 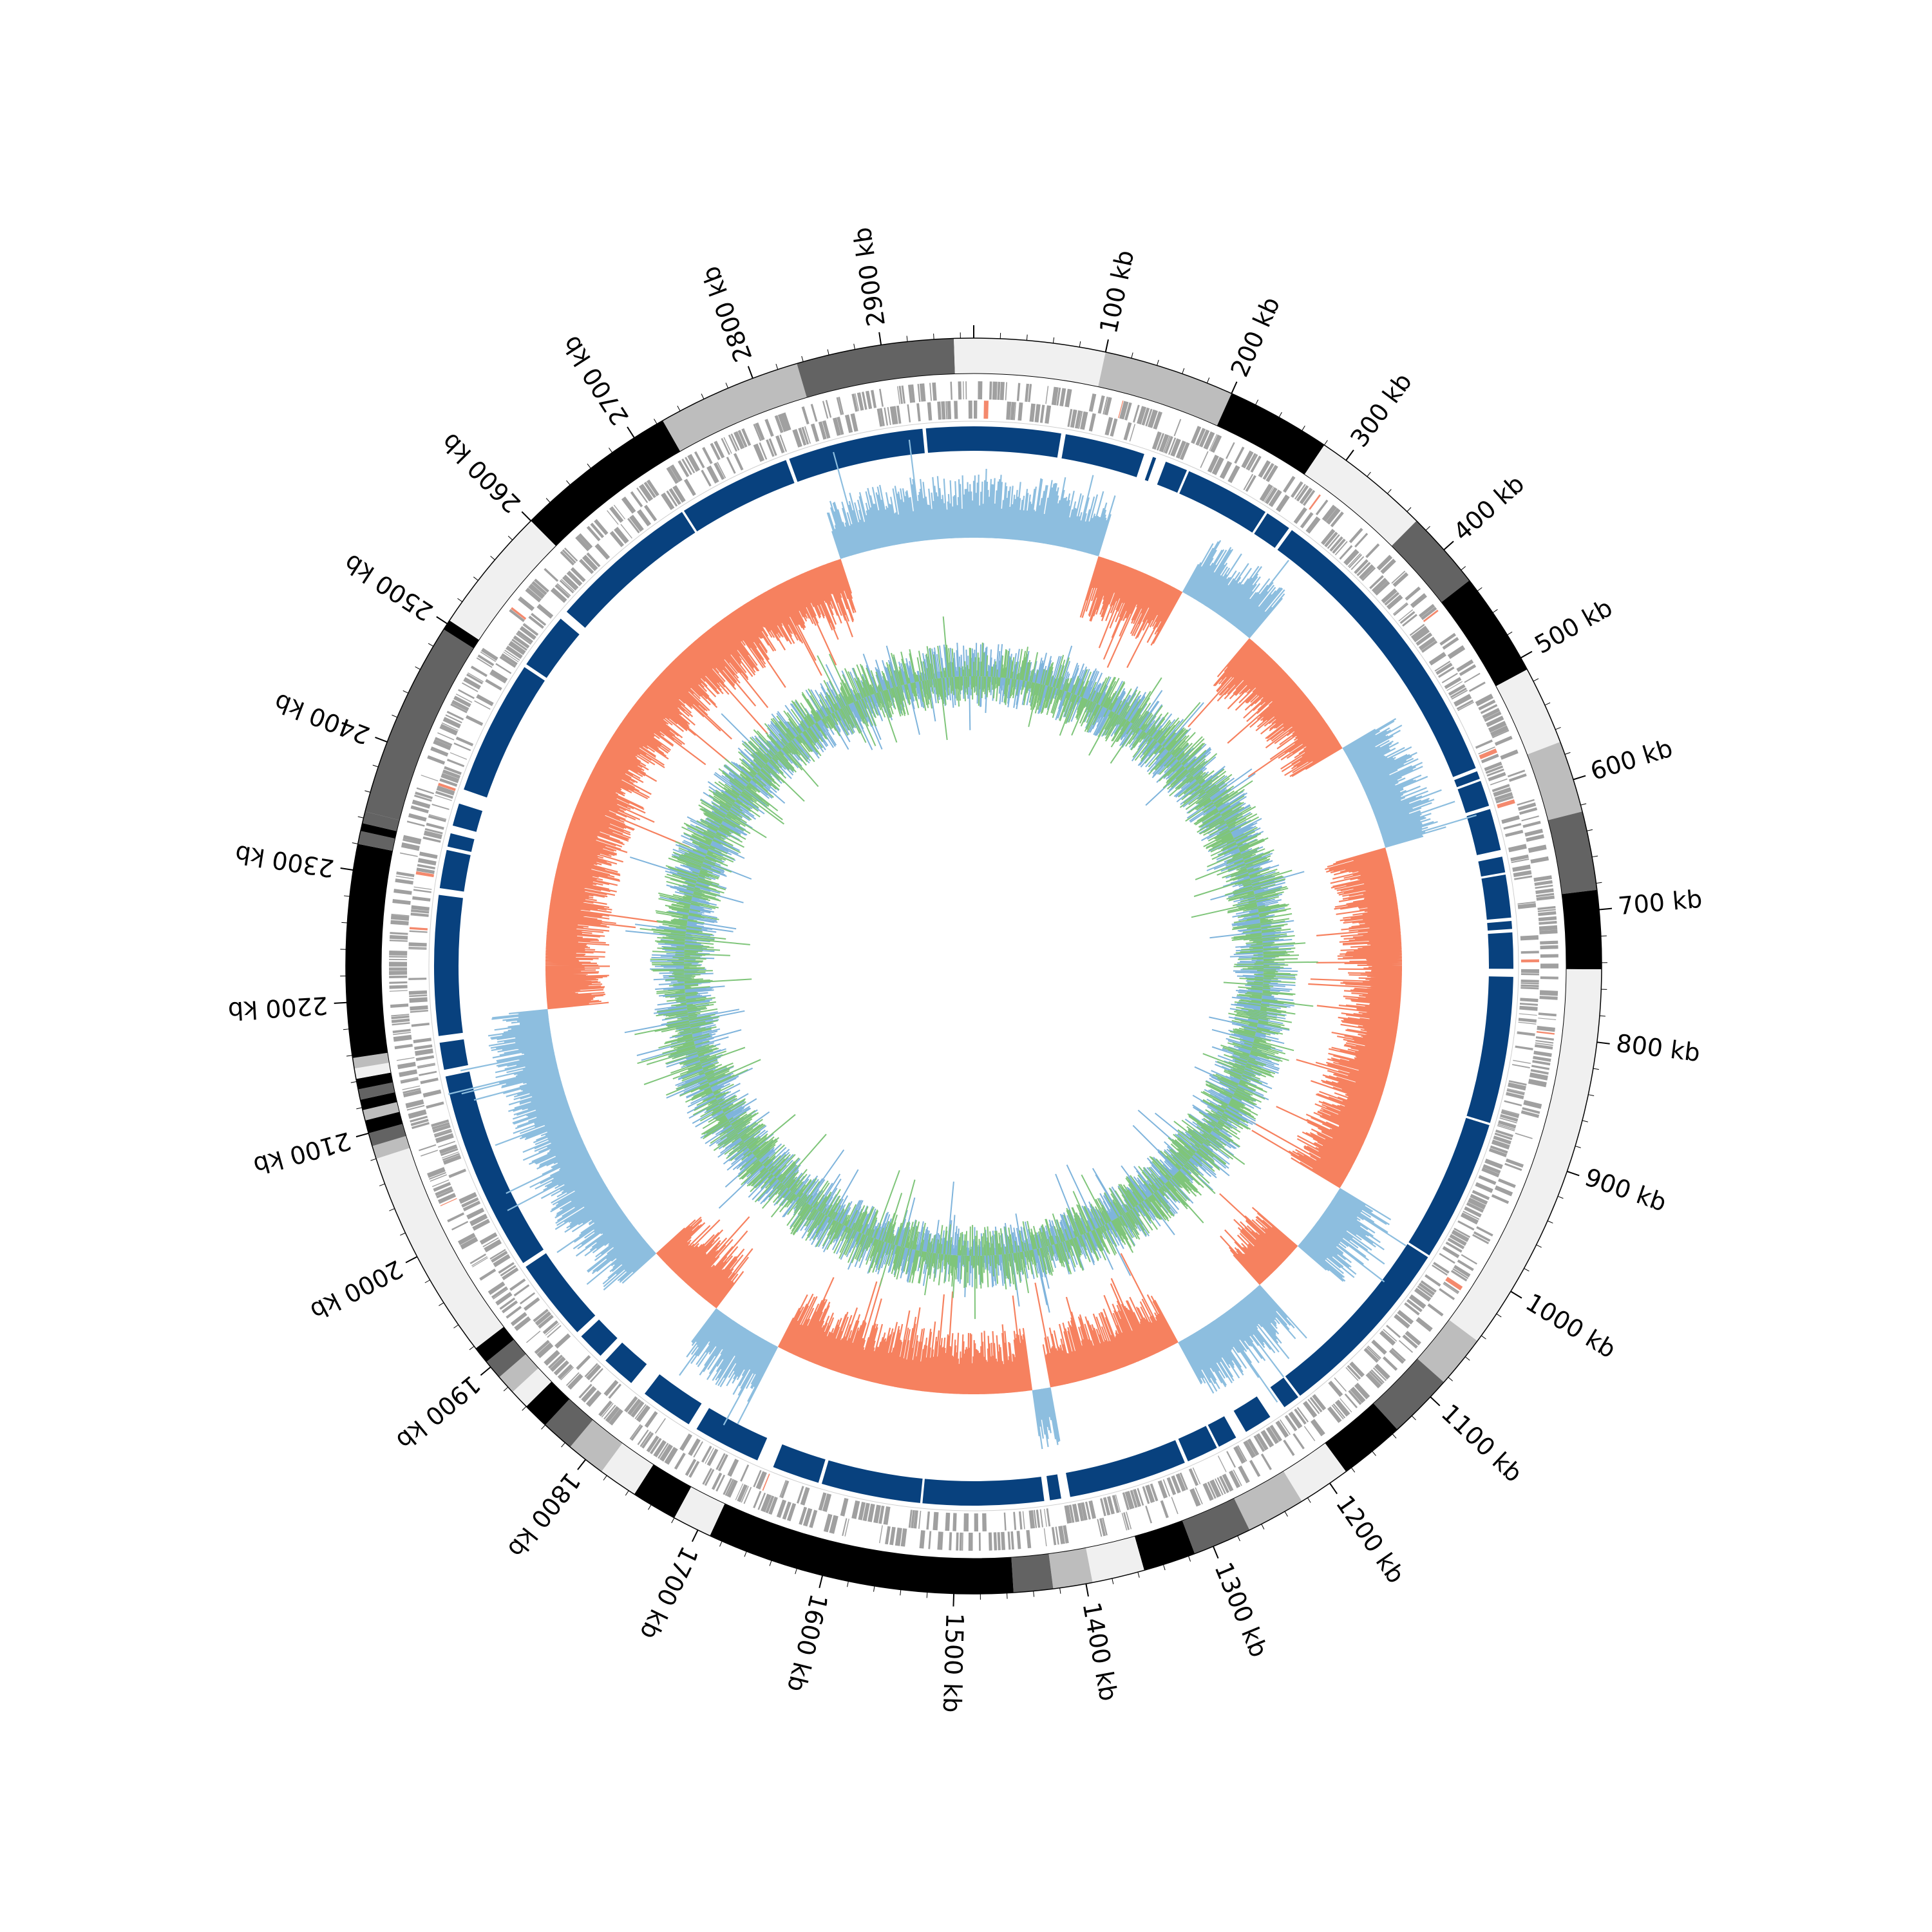 I want to click on gc-content-track, so click(x=971, y=968).